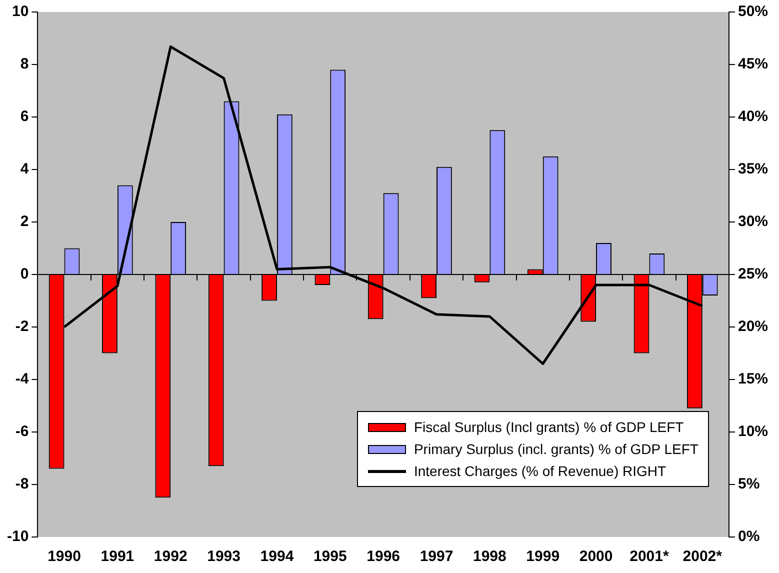 Image resolution: width=779 pixels, height=573 pixels. I want to click on x-tick-label: 2000, so click(596, 557).